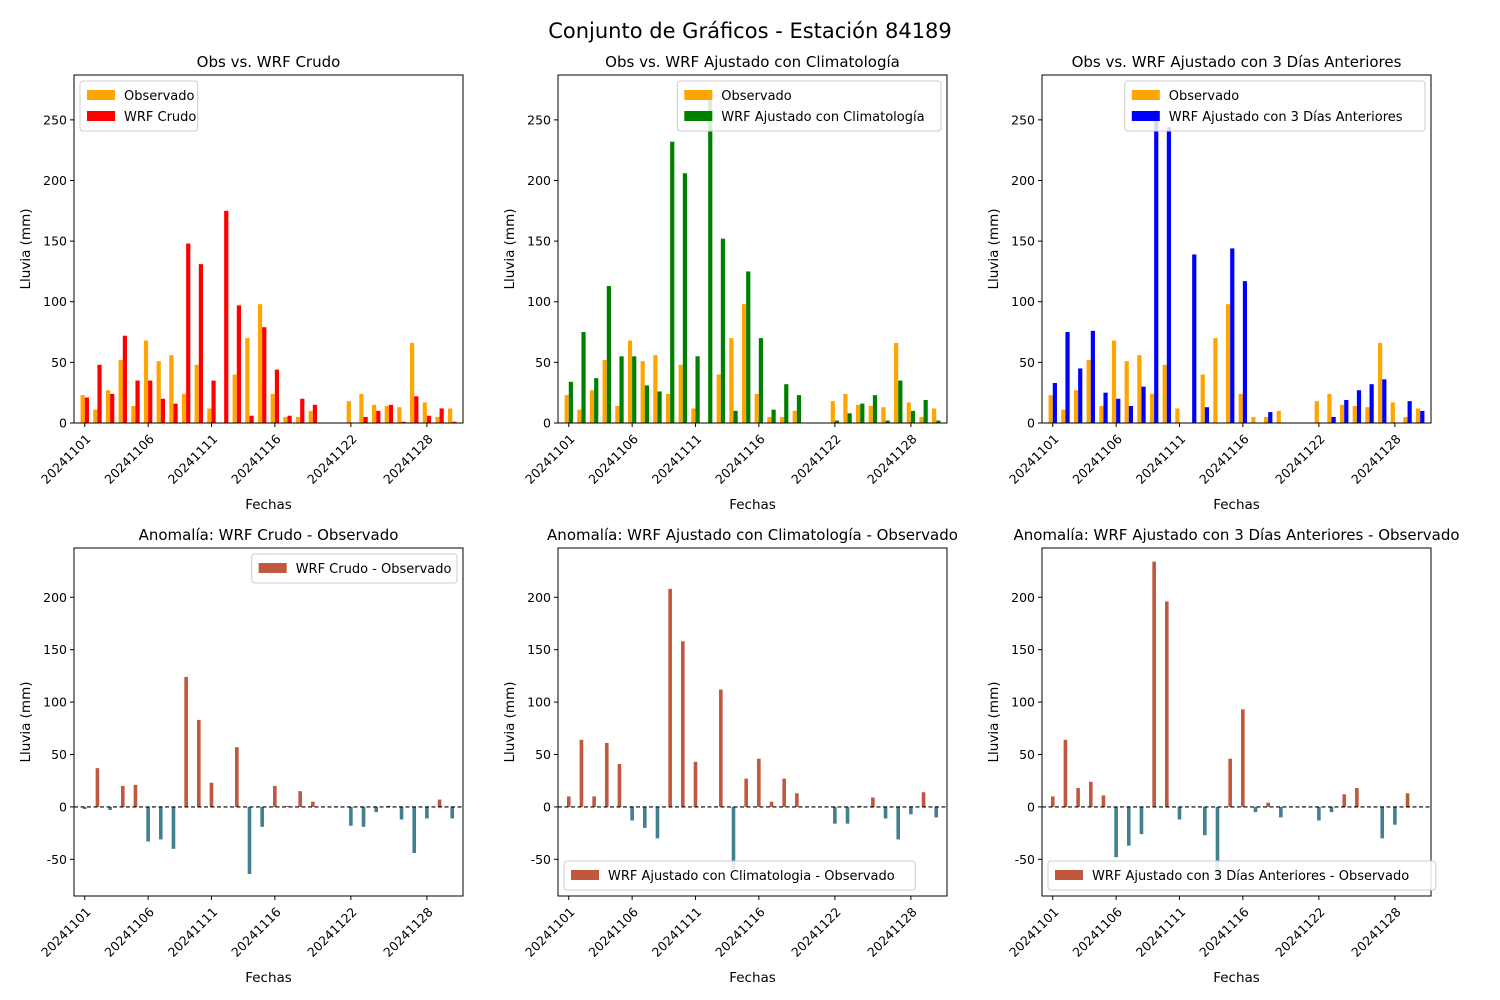 The width and height of the screenshot is (1500, 1000). I want to click on y-tick-label: 0, so click(63, 806).